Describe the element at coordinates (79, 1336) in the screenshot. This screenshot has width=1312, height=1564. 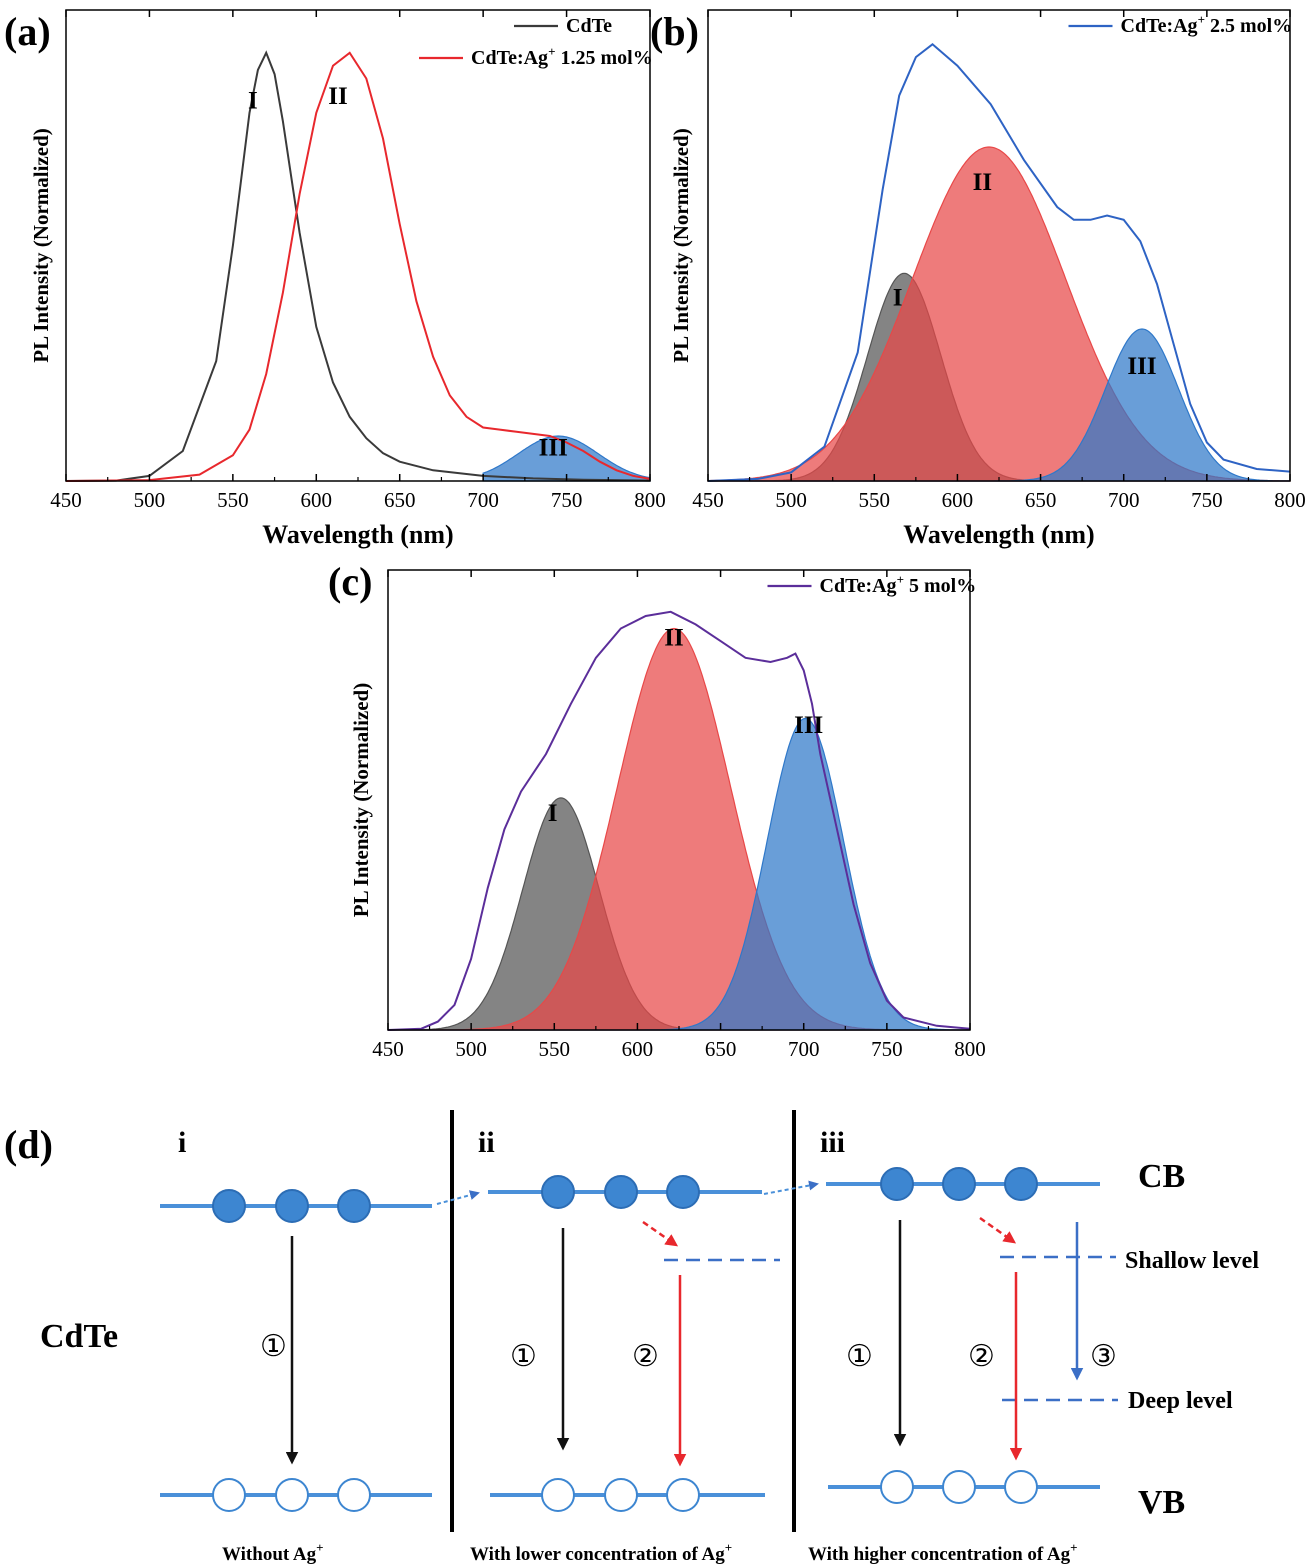
I see `cdte-label: CdTe` at that location.